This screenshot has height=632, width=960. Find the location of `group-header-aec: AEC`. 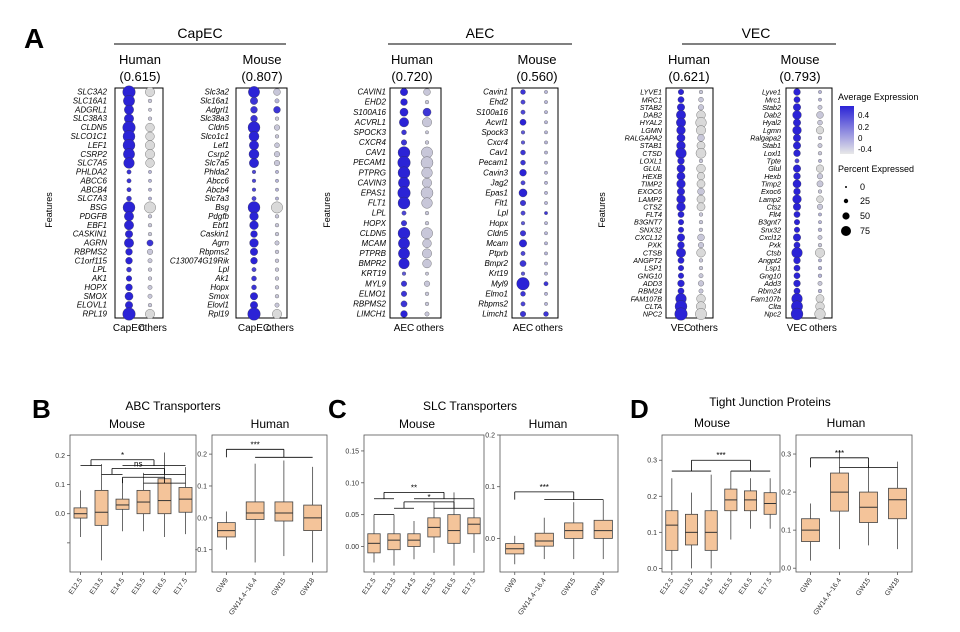

group-header-aec: AEC is located at coordinates (480, 35).